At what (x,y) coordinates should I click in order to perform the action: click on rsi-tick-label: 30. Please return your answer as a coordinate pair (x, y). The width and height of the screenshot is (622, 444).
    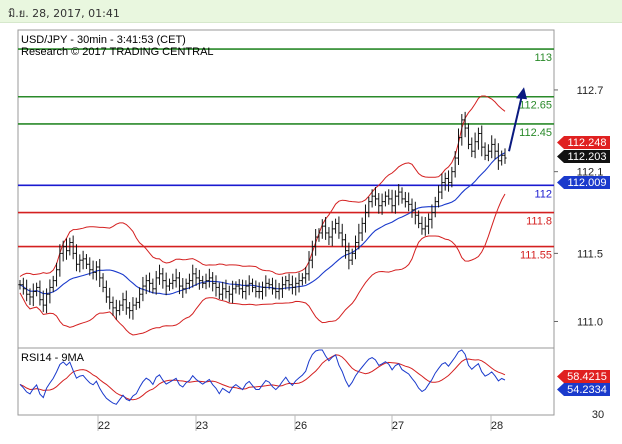
    Looking at the image, I should click on (598, 415).